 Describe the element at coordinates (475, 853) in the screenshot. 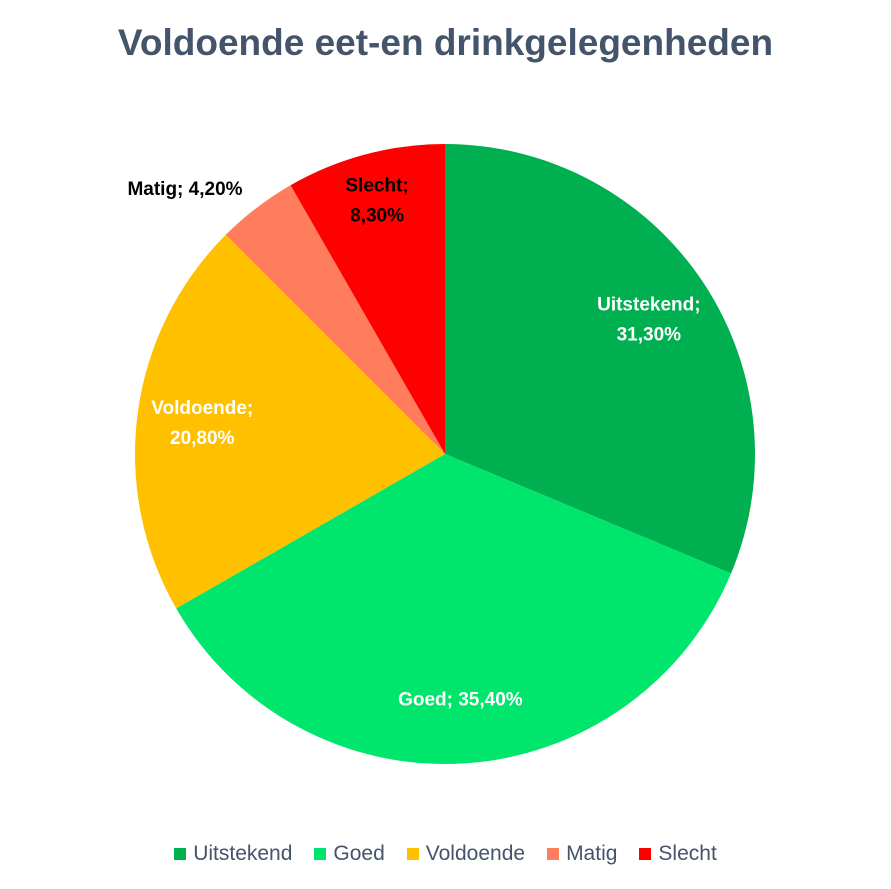

I see `legend-label: Voldoende` at that location.